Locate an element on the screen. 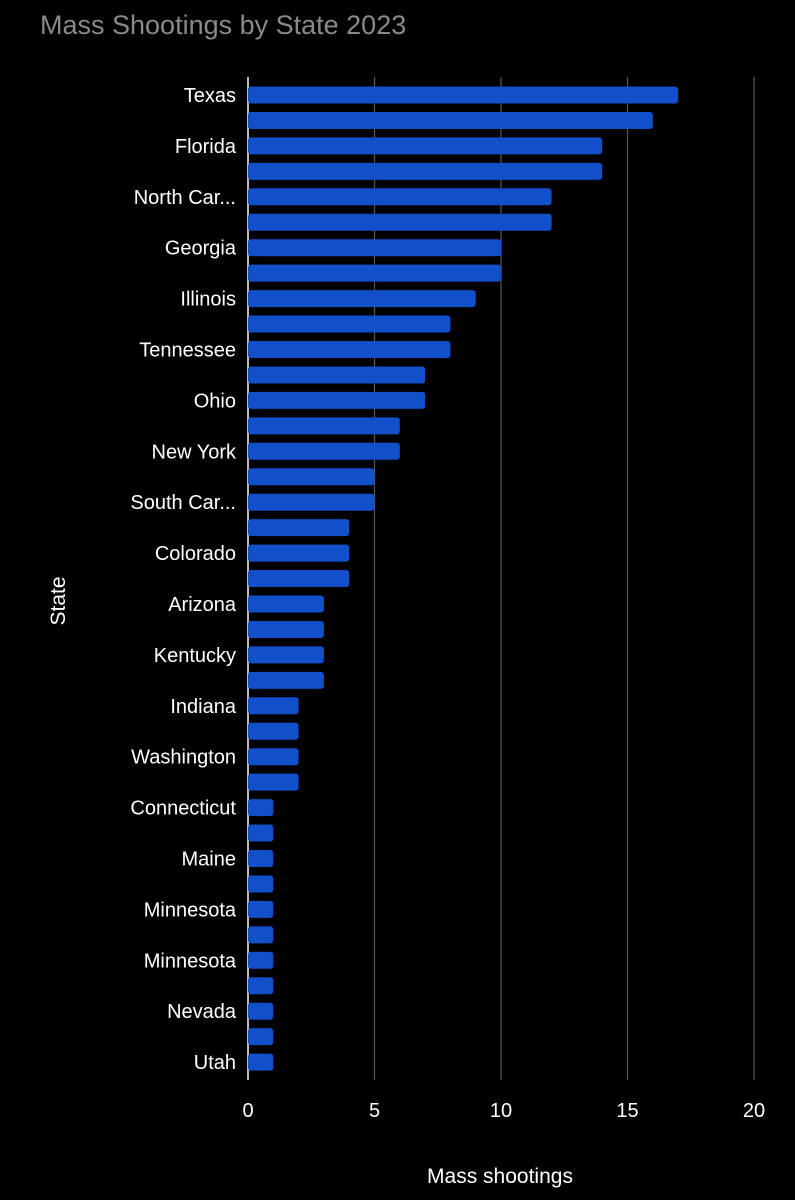 This screenshot has height=1200, width=795. y-tick-label: Connecticut is located at coordinates (183, 809).